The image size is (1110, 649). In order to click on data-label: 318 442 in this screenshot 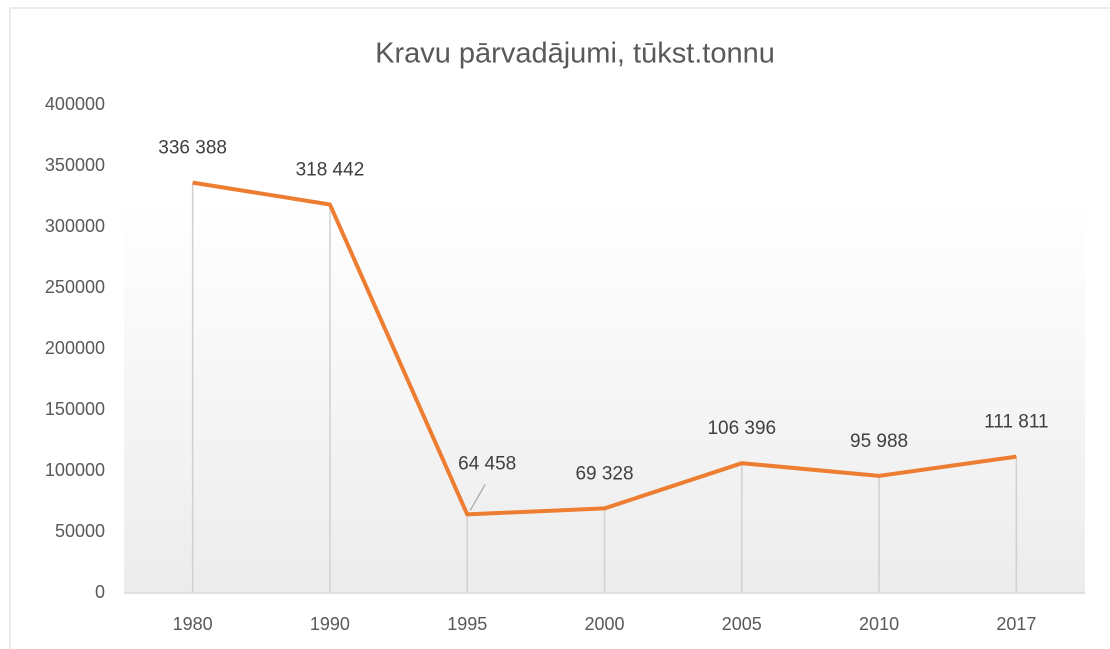, I will do `click(330, 170)`.